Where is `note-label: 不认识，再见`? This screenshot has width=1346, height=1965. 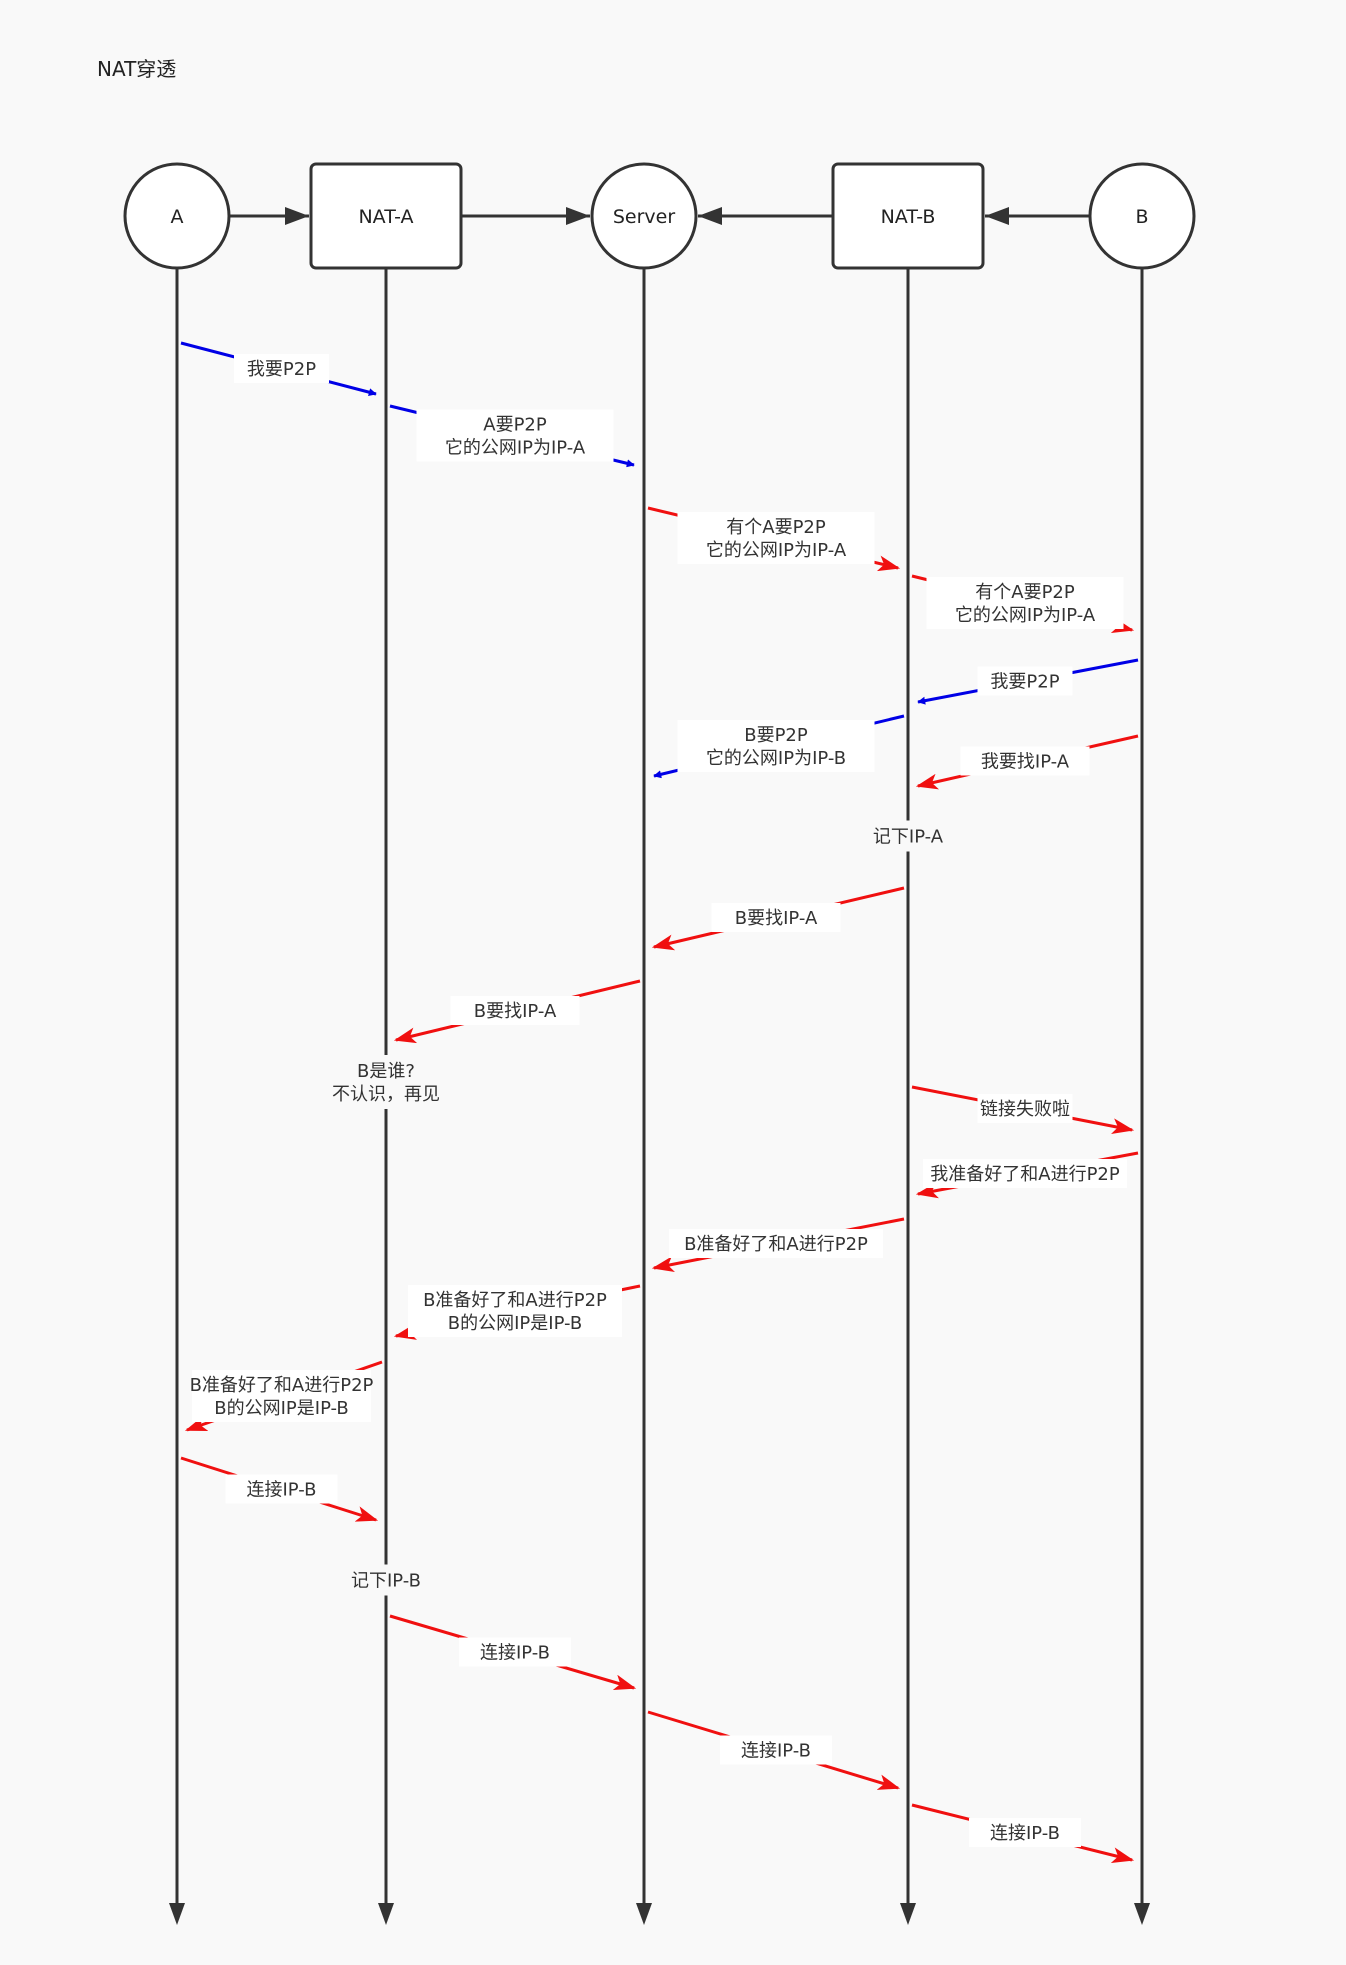 note-label: 不认识，再见 is located at coordinates (386, 1094).